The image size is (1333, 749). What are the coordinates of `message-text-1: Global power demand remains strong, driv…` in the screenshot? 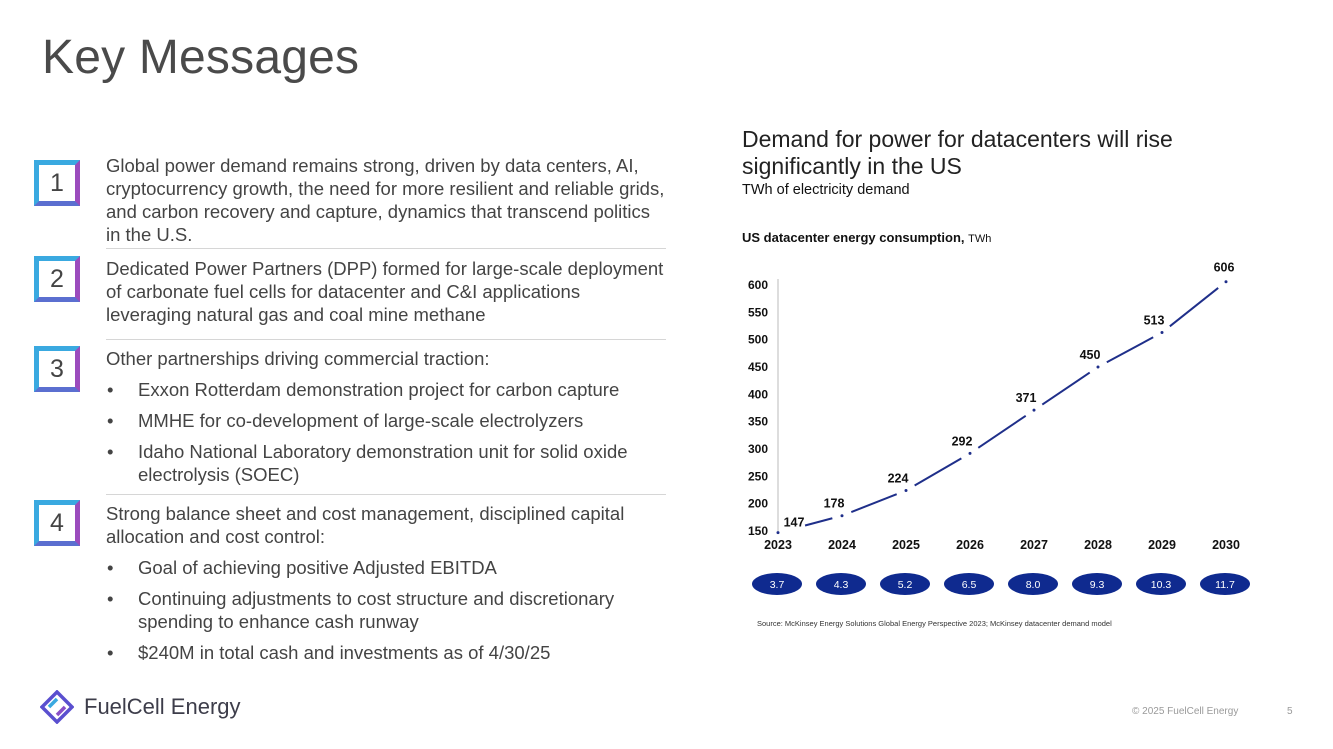 It's located at (385, 200).